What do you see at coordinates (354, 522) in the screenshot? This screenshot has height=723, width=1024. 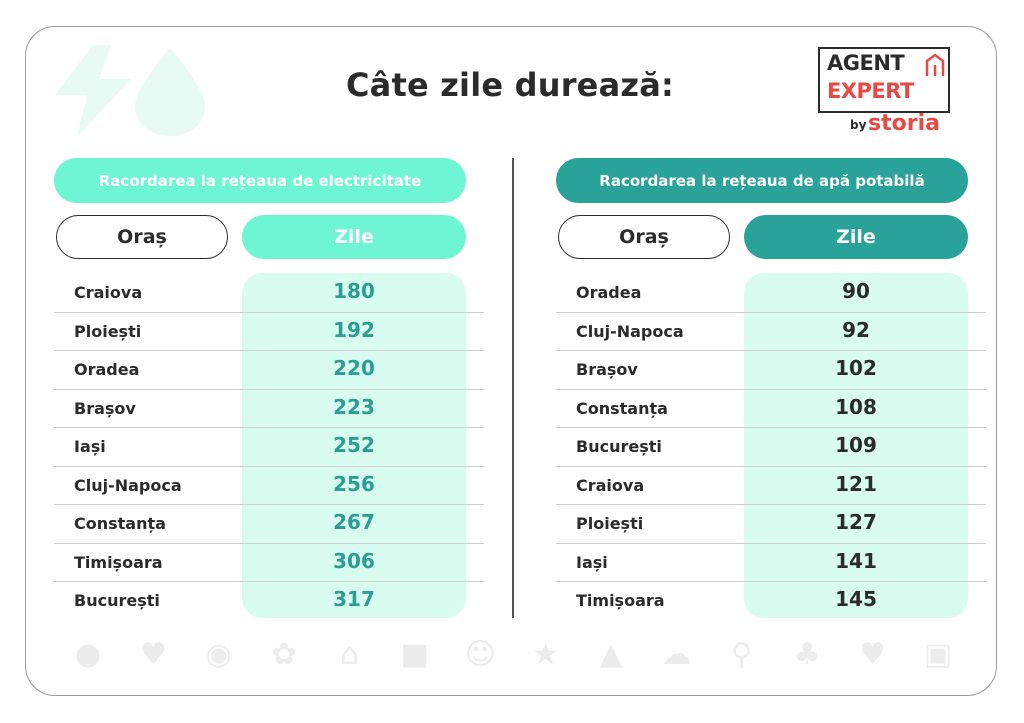 I see `days-value: 267` at bounding box center [354, 522].